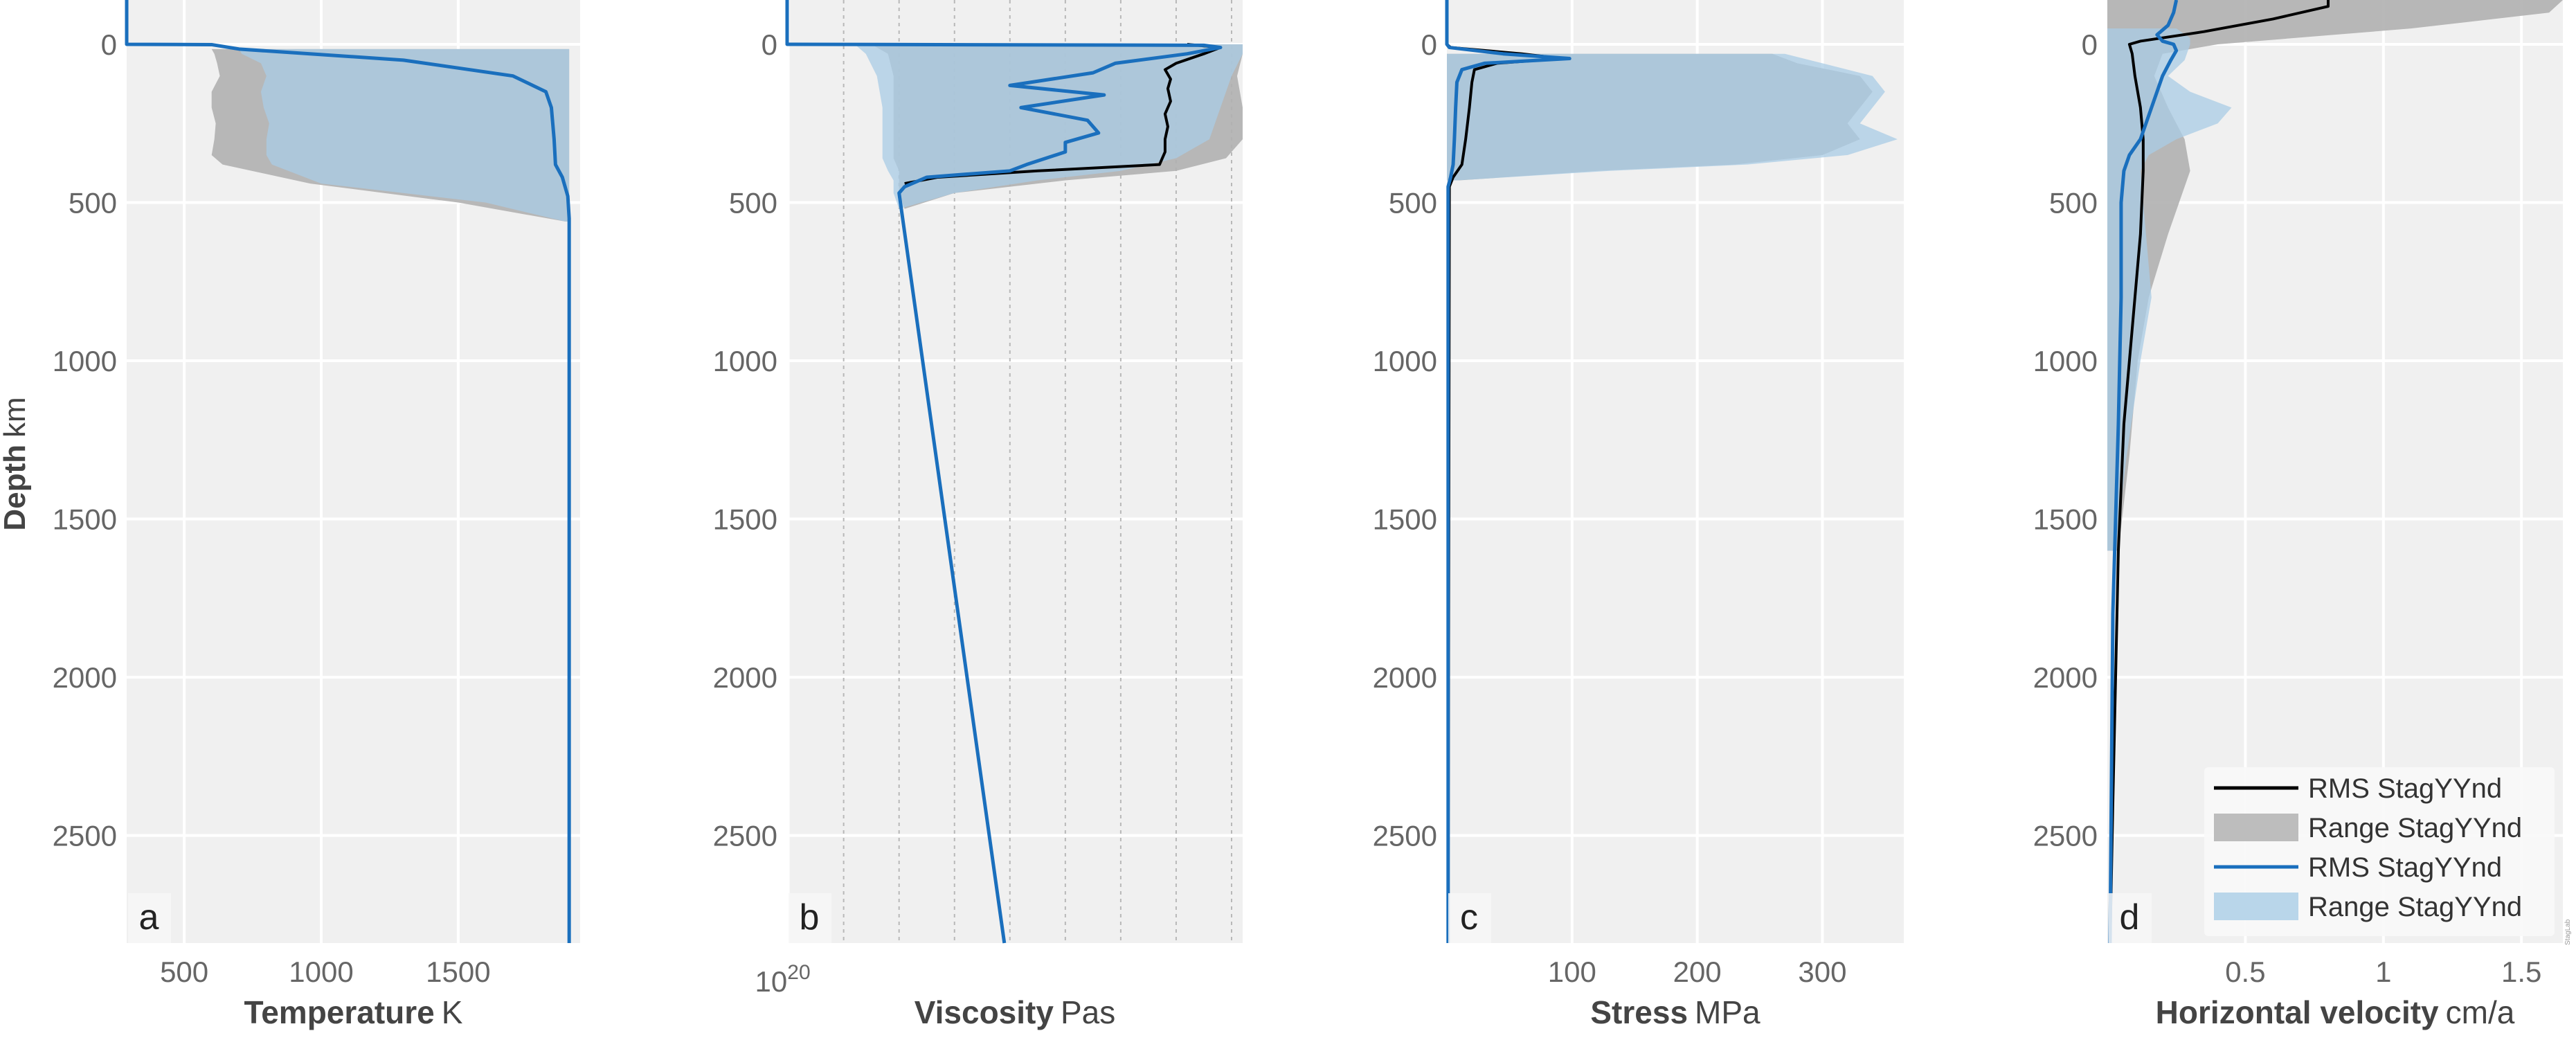 The height and width of the screenshot is (1040, 2576). Describe the element at coordinates (458, 972) in the screenshot. I see `x-tick-label: 1500` at that location.